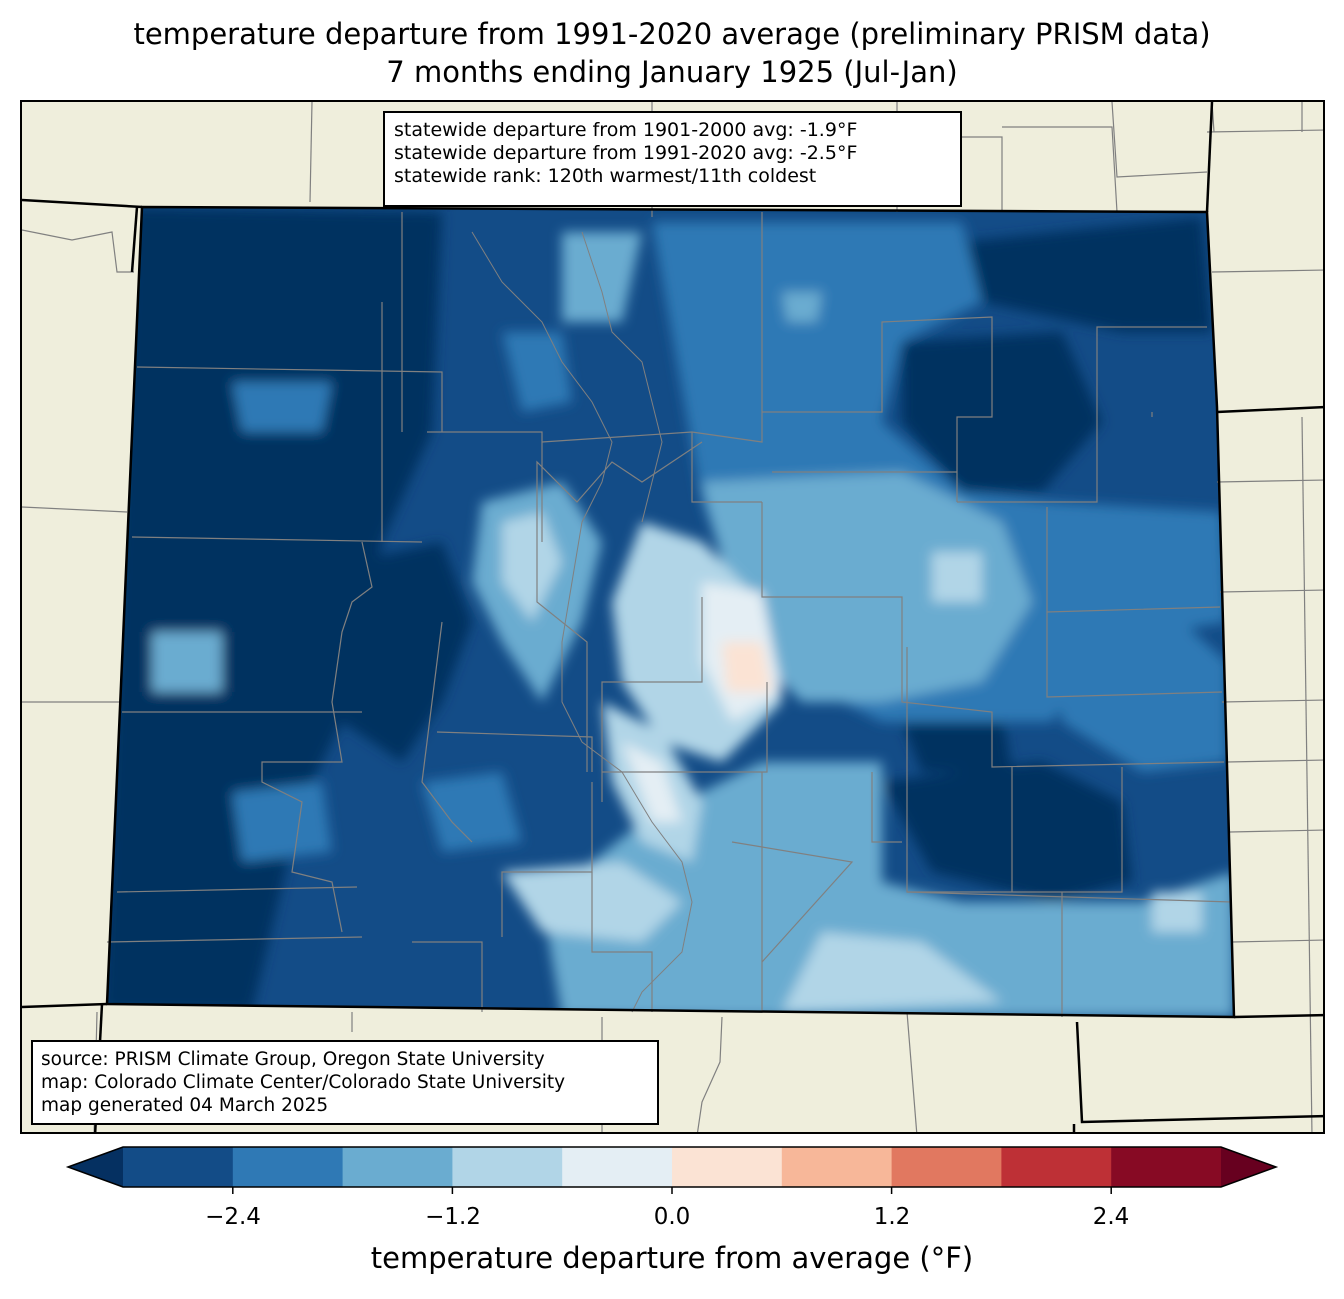 The width and height of the screenshot is (1344, 1299). Describe the element at coordinates (185, 1105) in the screenshot. I see `generated-date-line: map generated 04 March 2025` at that location.